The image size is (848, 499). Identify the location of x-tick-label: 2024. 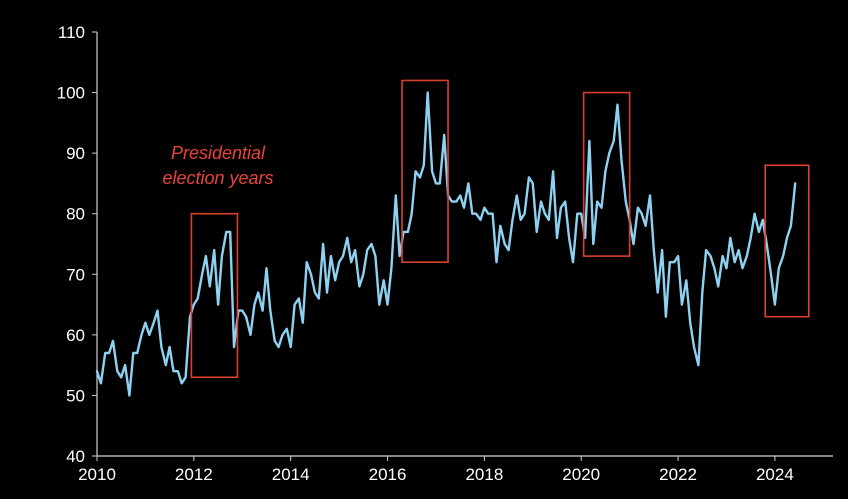
(775, 474).